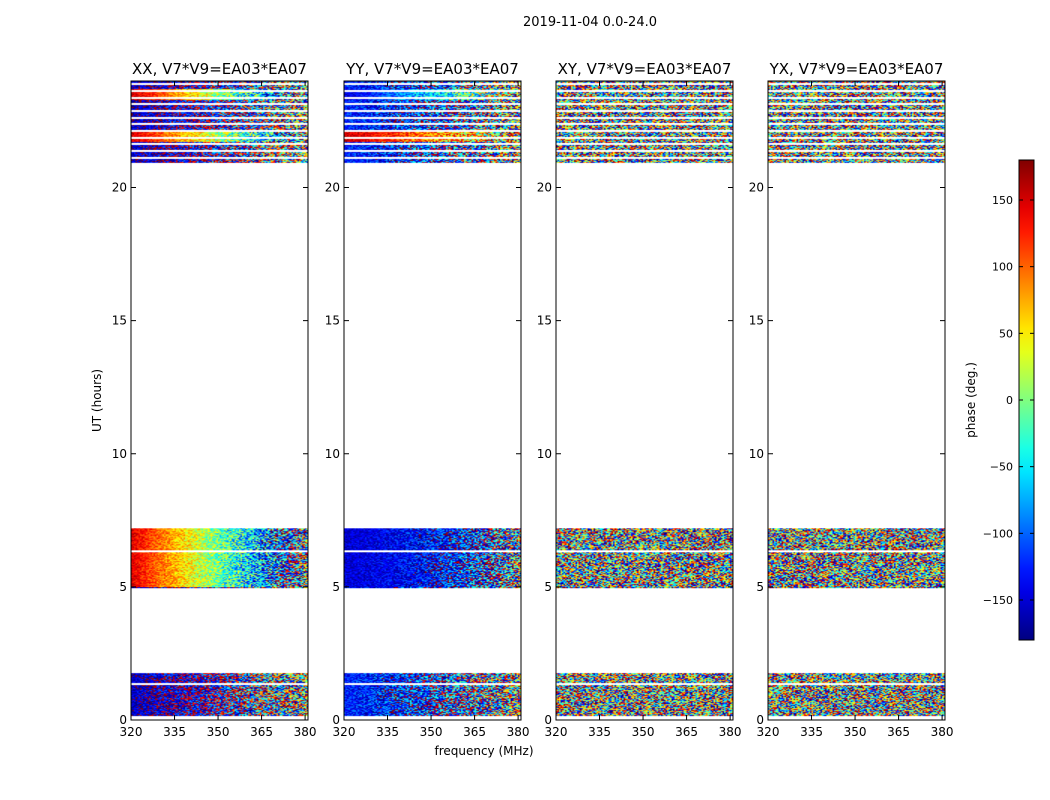 This screenshot has height=800, width=1050. I want to click on colorbar-tick-label: −50, so click(1001, 467).